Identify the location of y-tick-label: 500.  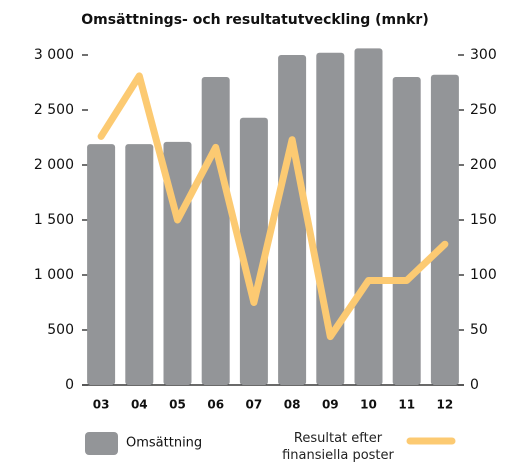
(60, 330).